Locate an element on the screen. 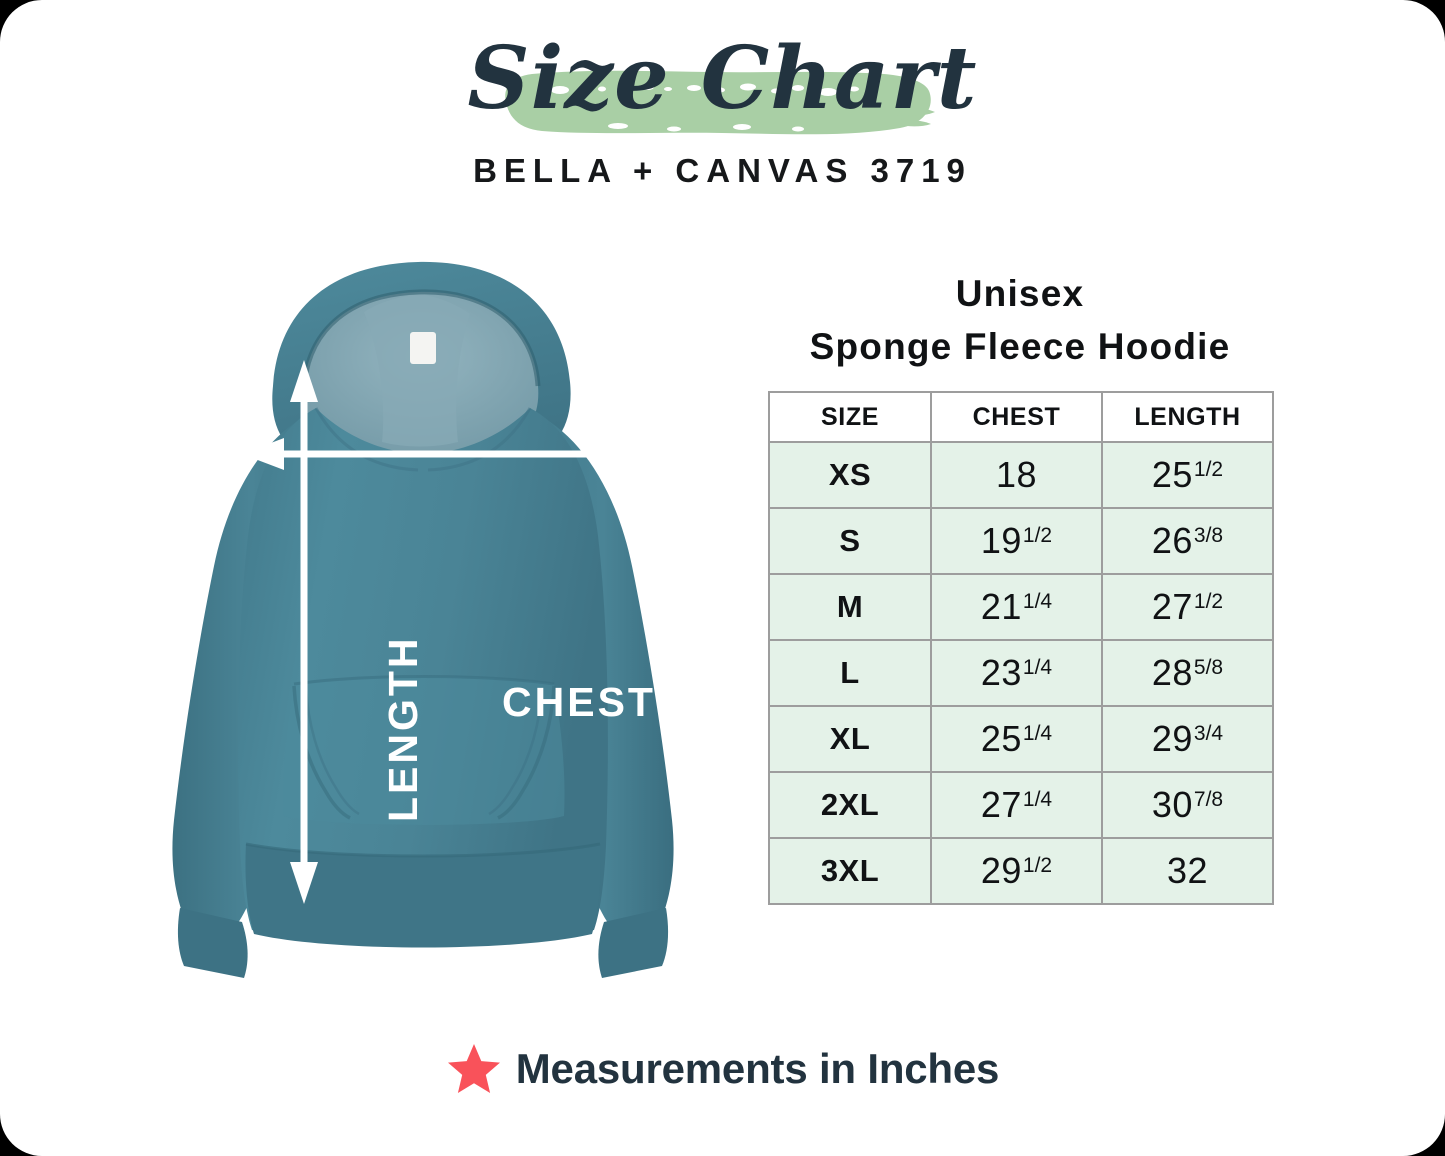 The height and width of the screenshot is (1156, 1445). cell-length: 32 is located at coordinates (1187, 871).